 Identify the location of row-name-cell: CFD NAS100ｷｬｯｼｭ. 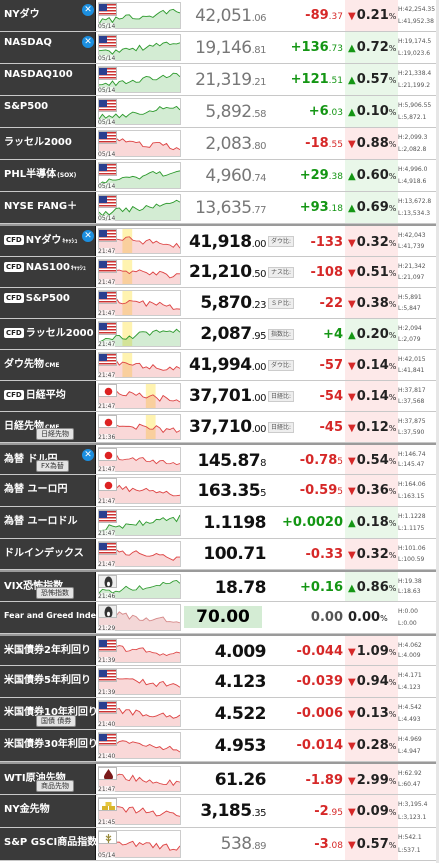
(48, 272).